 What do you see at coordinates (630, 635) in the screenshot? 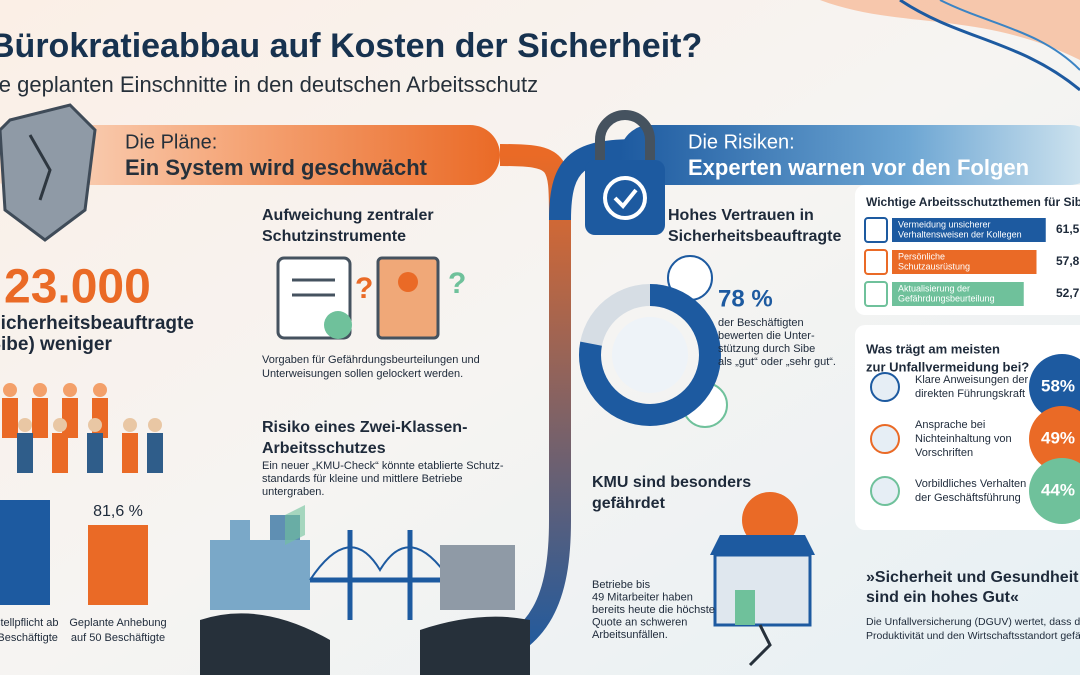
I see `item-text: Arbeitsunfällen.` at bounding box center [630, 635].